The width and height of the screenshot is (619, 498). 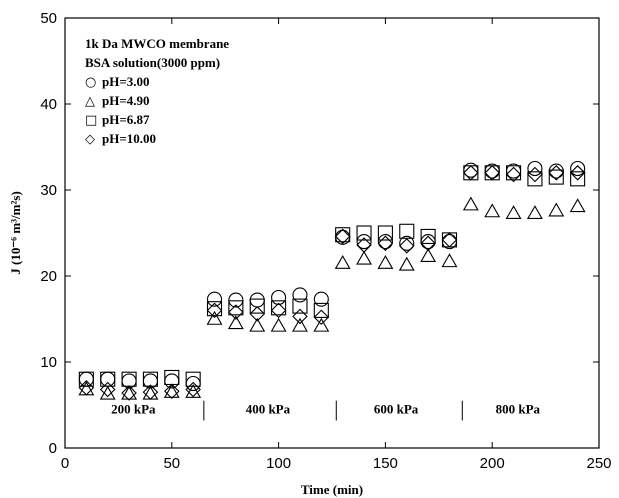 I want to click on region-labels: 200 kPa 400 kPa 600 kPa 800 kPa, so click(x=325, y=409).